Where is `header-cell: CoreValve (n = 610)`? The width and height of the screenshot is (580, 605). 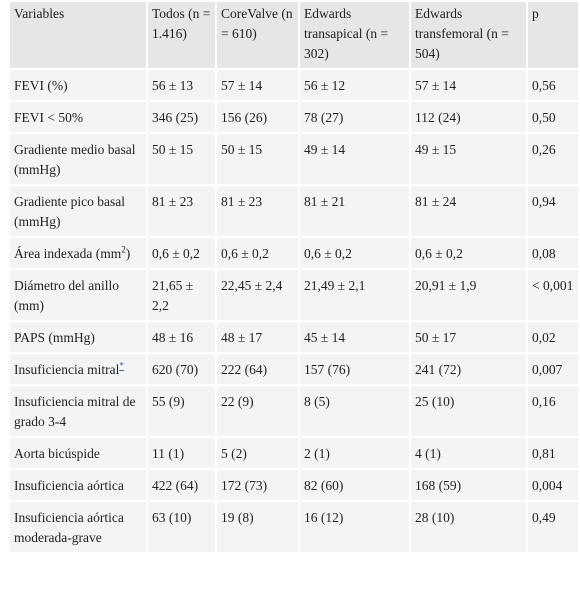
header-cell: CoreValve (n = 610) is located at coordinates (257, 35).